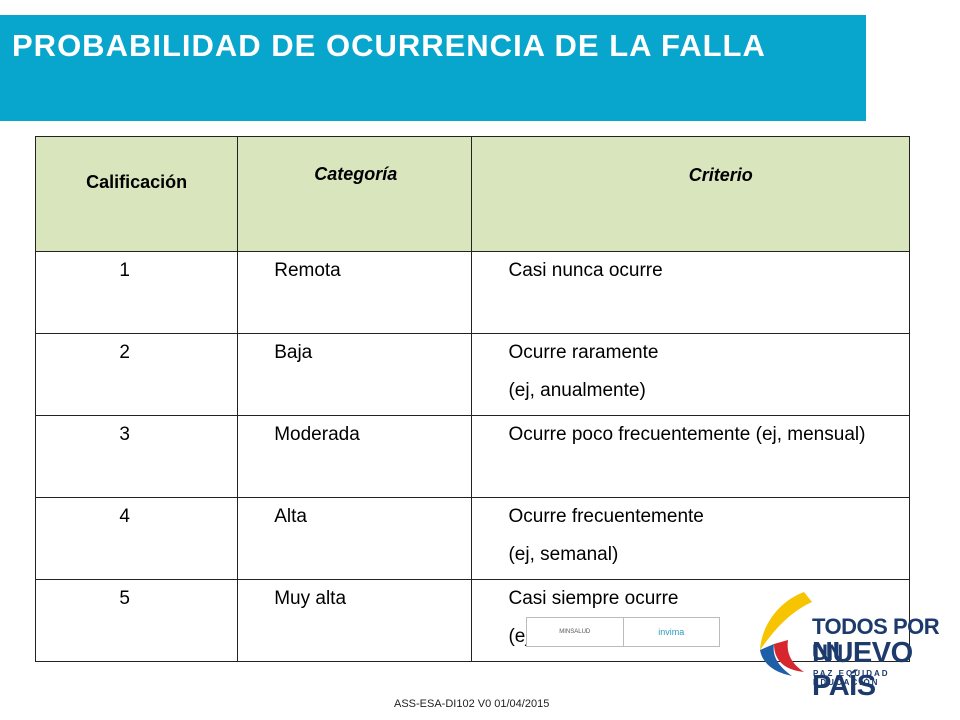 This screenshot has width=960, height=720. Describe the element at coordinates (851, 678) in the screenshot. I see `gov-logo-line3: PAZ EQUIDAD EDUCACIÓN` at that location.